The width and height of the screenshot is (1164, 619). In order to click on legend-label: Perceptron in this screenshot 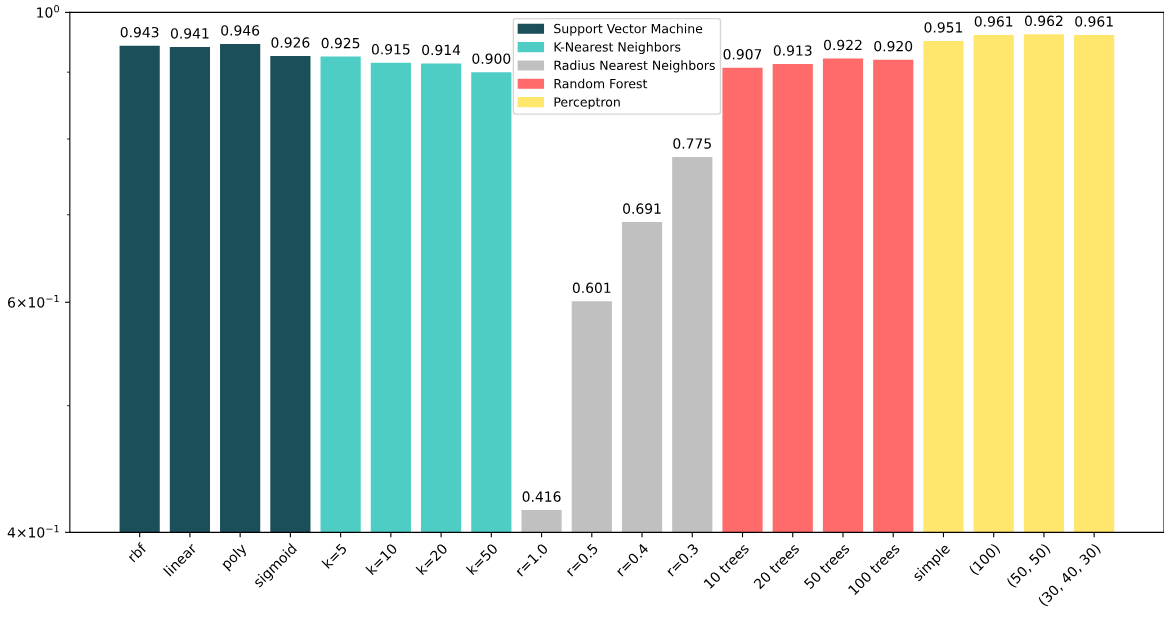, I will do `click(587, 103)`.